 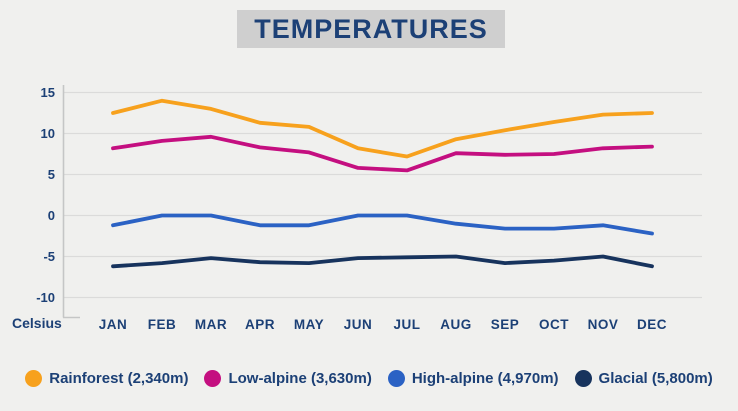 I want to click on page-title: TEMPERATURES, so click(x=371, y=28).